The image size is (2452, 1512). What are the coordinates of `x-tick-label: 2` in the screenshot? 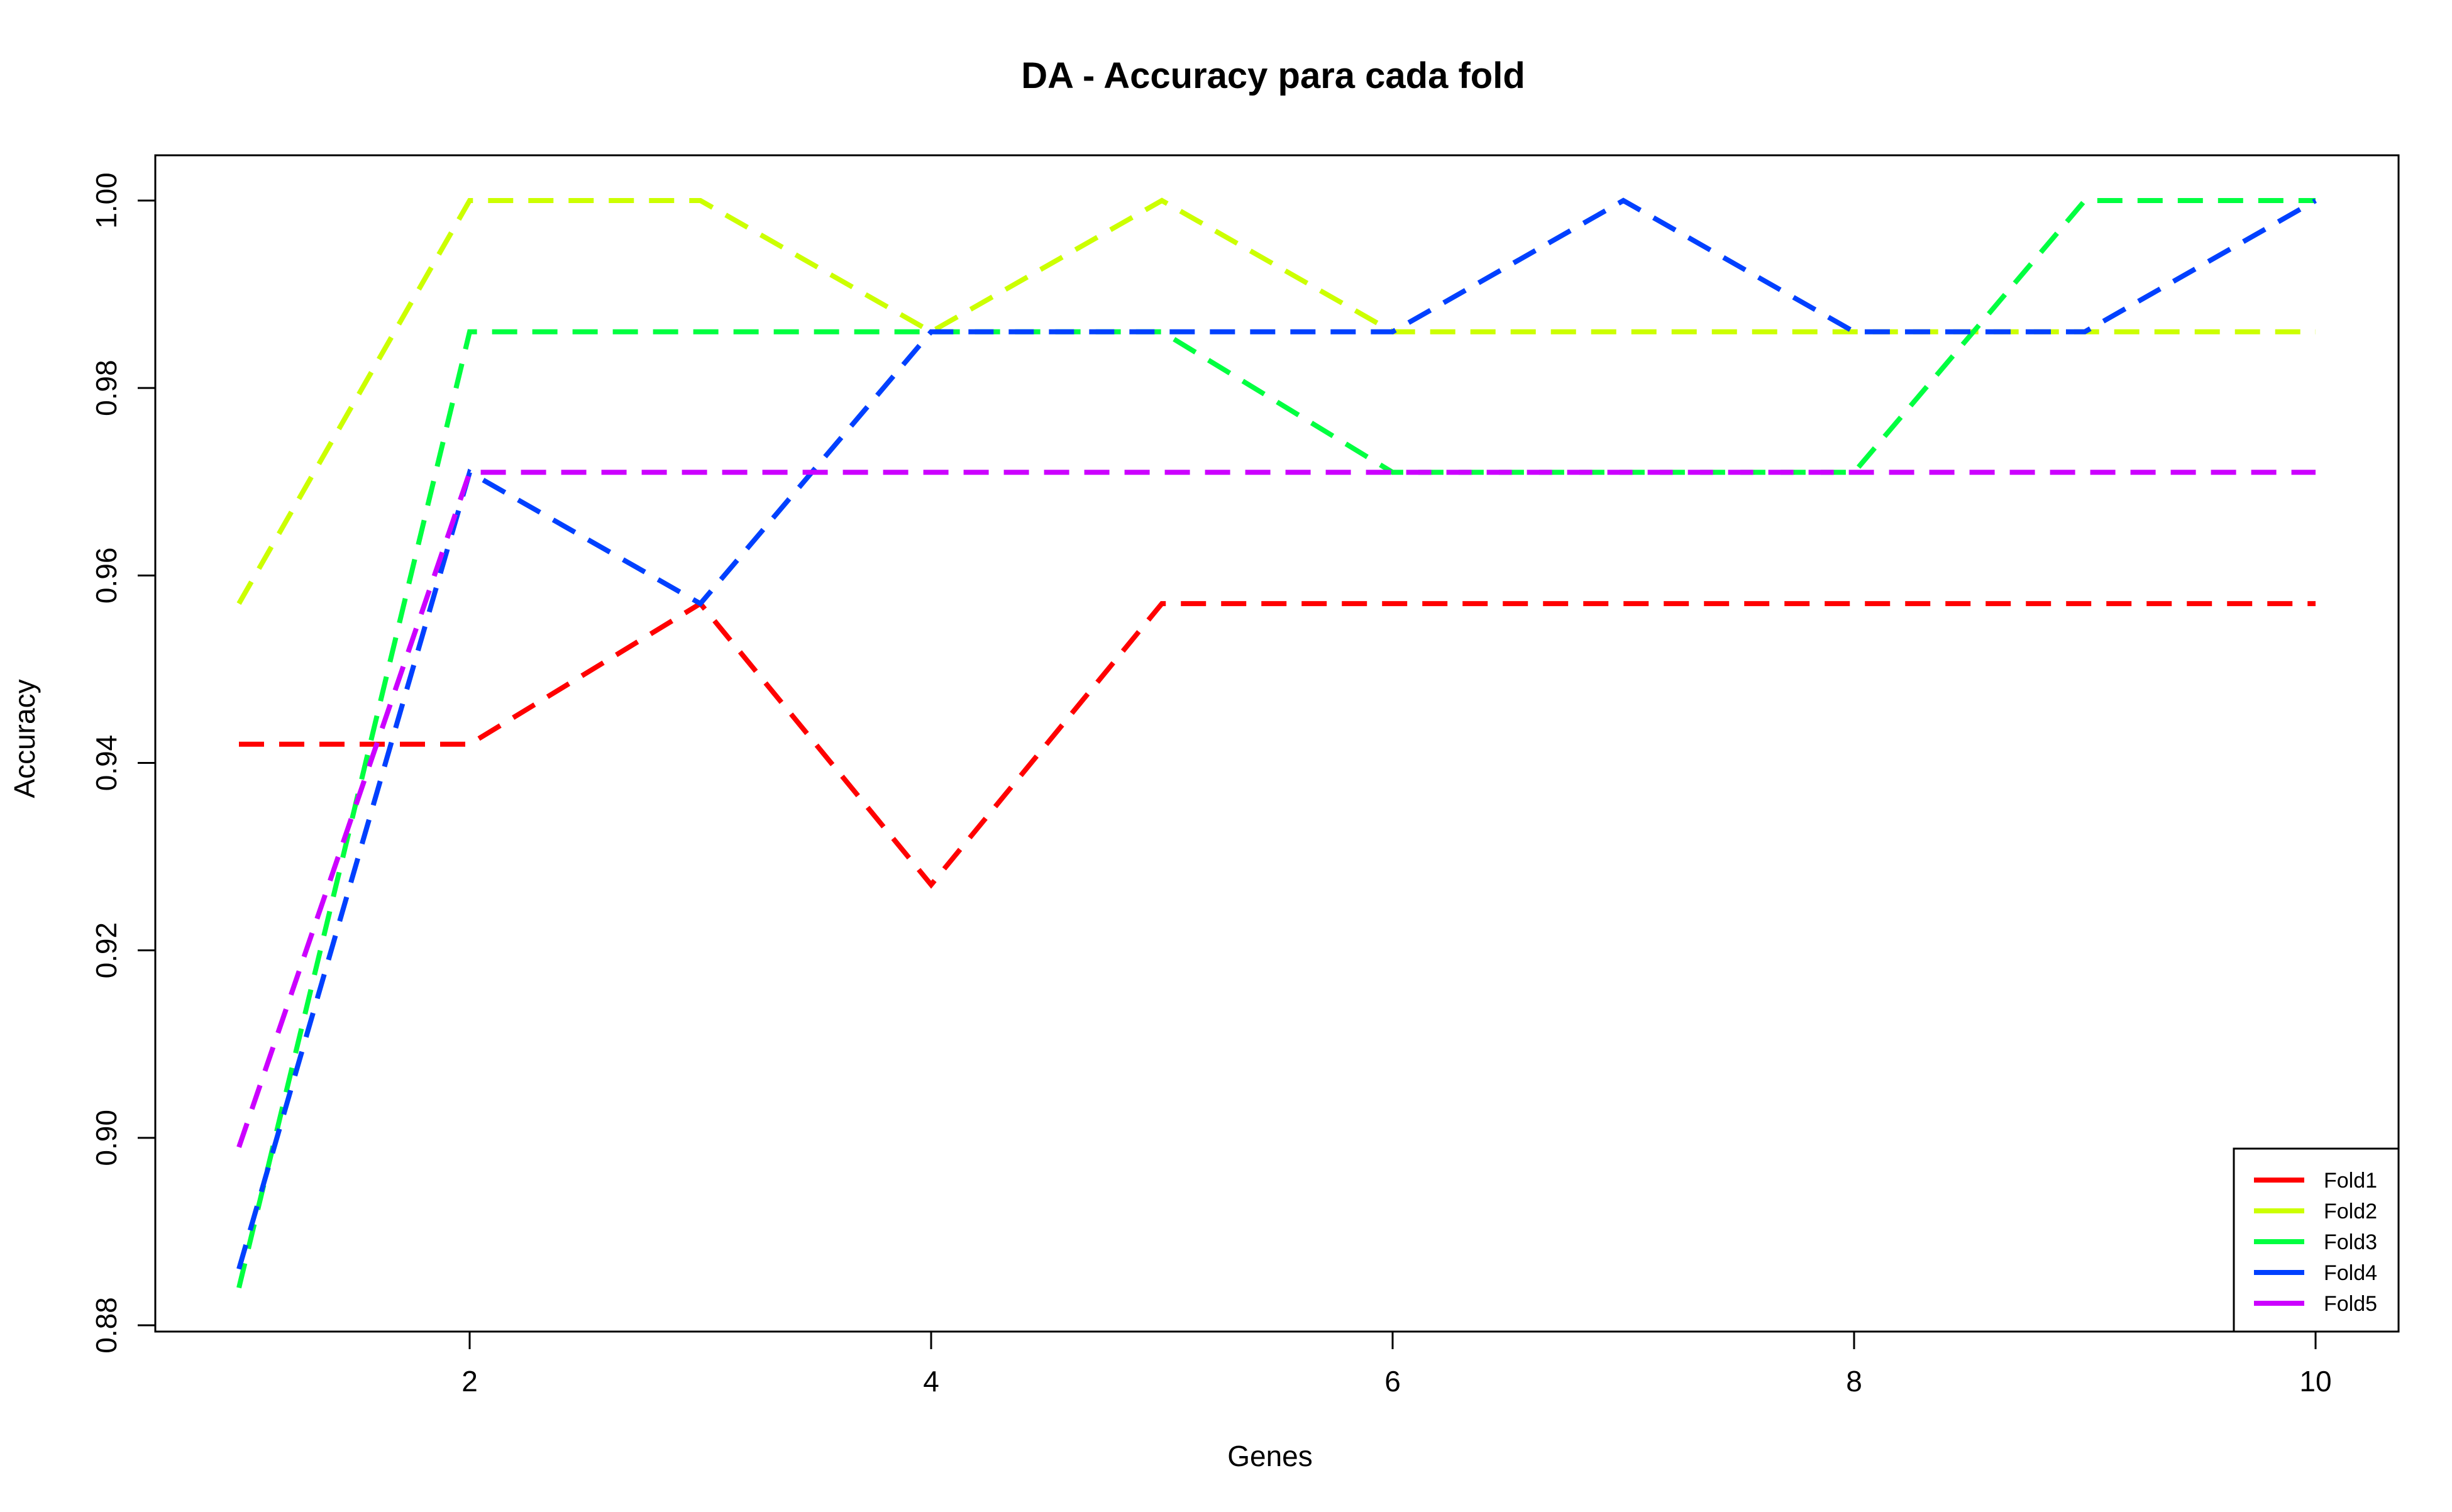 It's located at (469, 1382).